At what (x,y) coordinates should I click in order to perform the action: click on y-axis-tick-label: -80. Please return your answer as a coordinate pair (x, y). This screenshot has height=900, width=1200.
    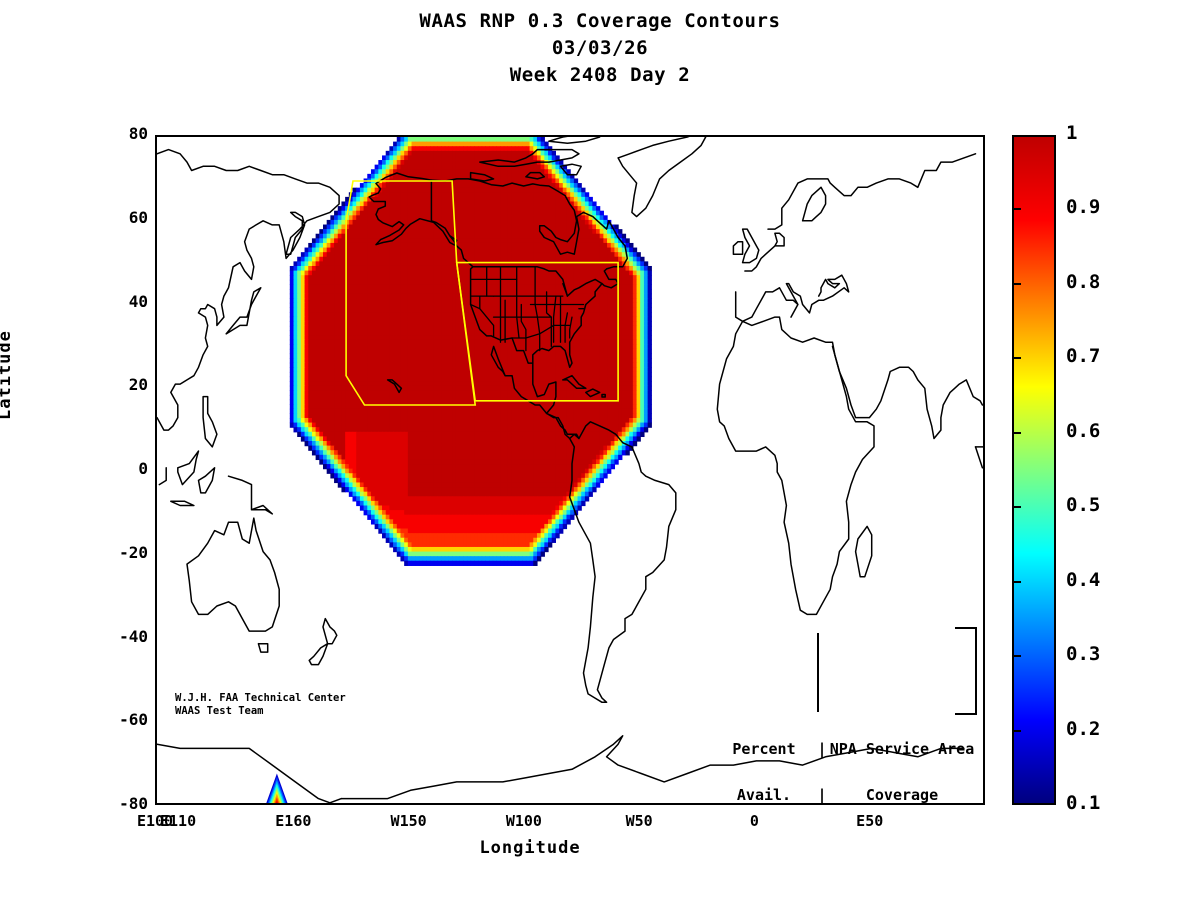
    Looking at the image, I should click on (133, 803).